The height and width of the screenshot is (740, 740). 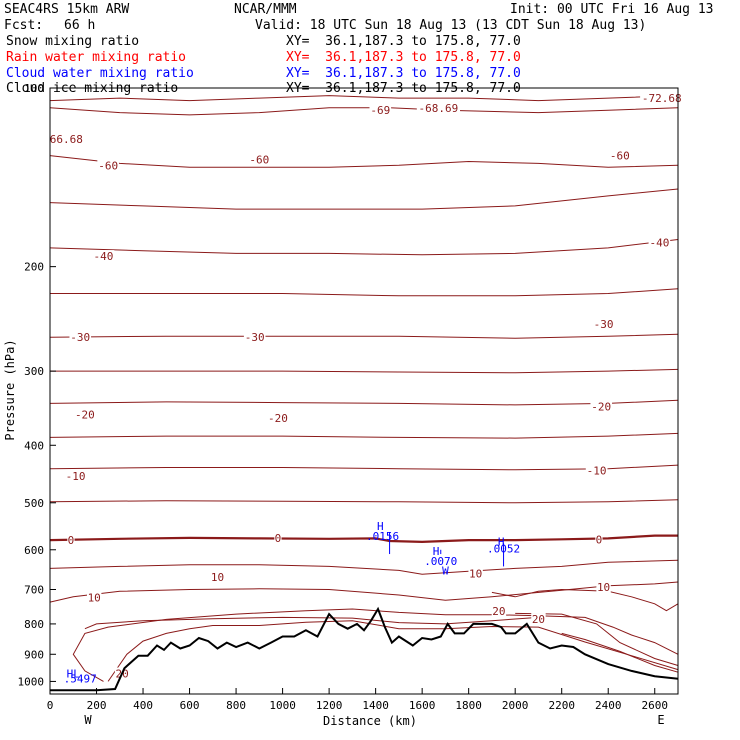 What do you see at coordinates (34, 88) in the screenshot?
I see `y-tick-label: 100` at bounding box center [34, 88].